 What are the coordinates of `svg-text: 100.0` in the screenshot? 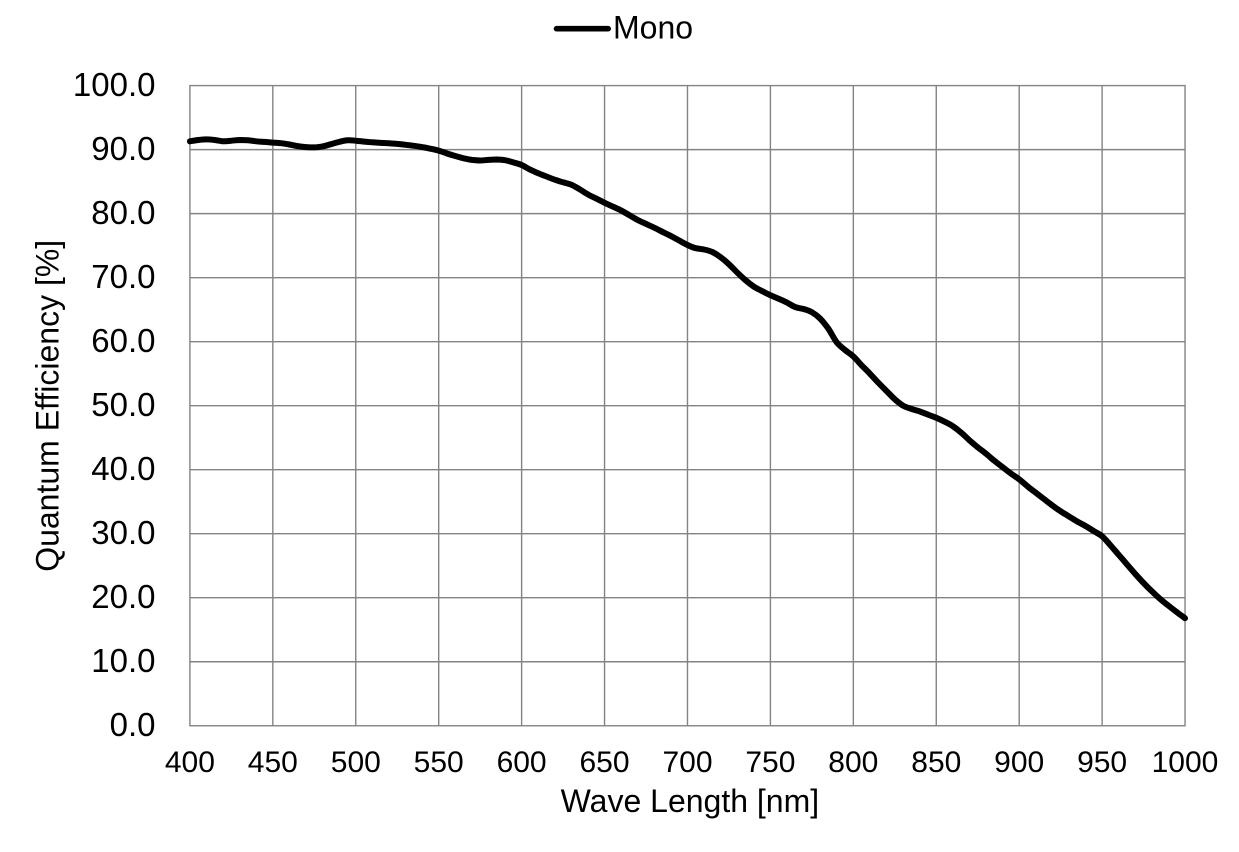 It's located at (114, 84).